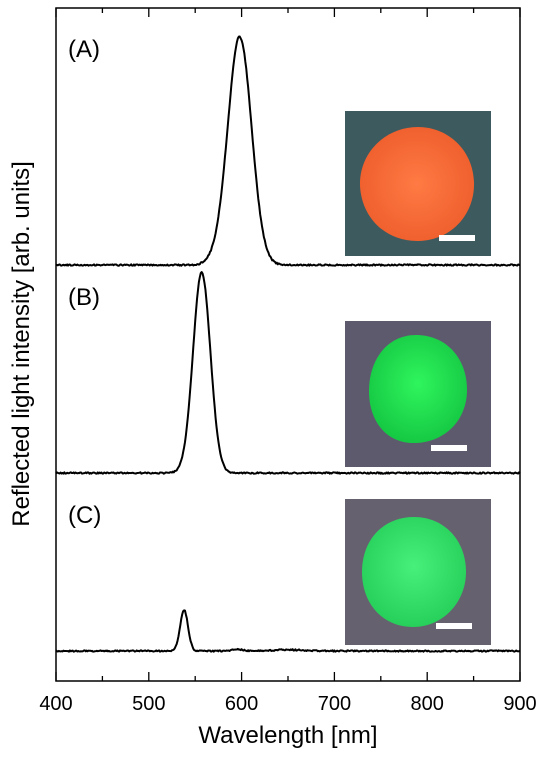 This screenshot has width=550, height=761. What do you see at coordinates (287, 704) in the screenshot?
I see `x-axis-tick-labels: 400 500 600 700 800 900` at bounding box center [287, 704].